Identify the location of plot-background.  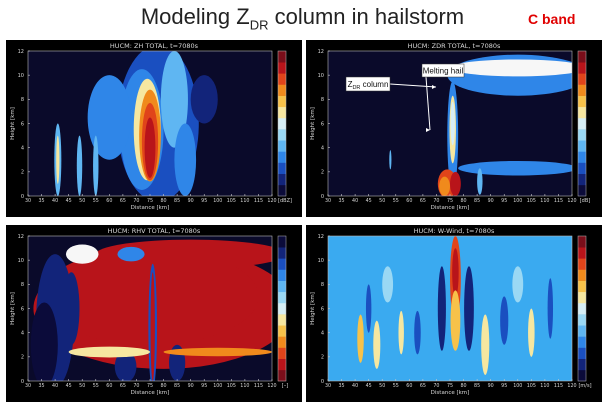
(450, 308).